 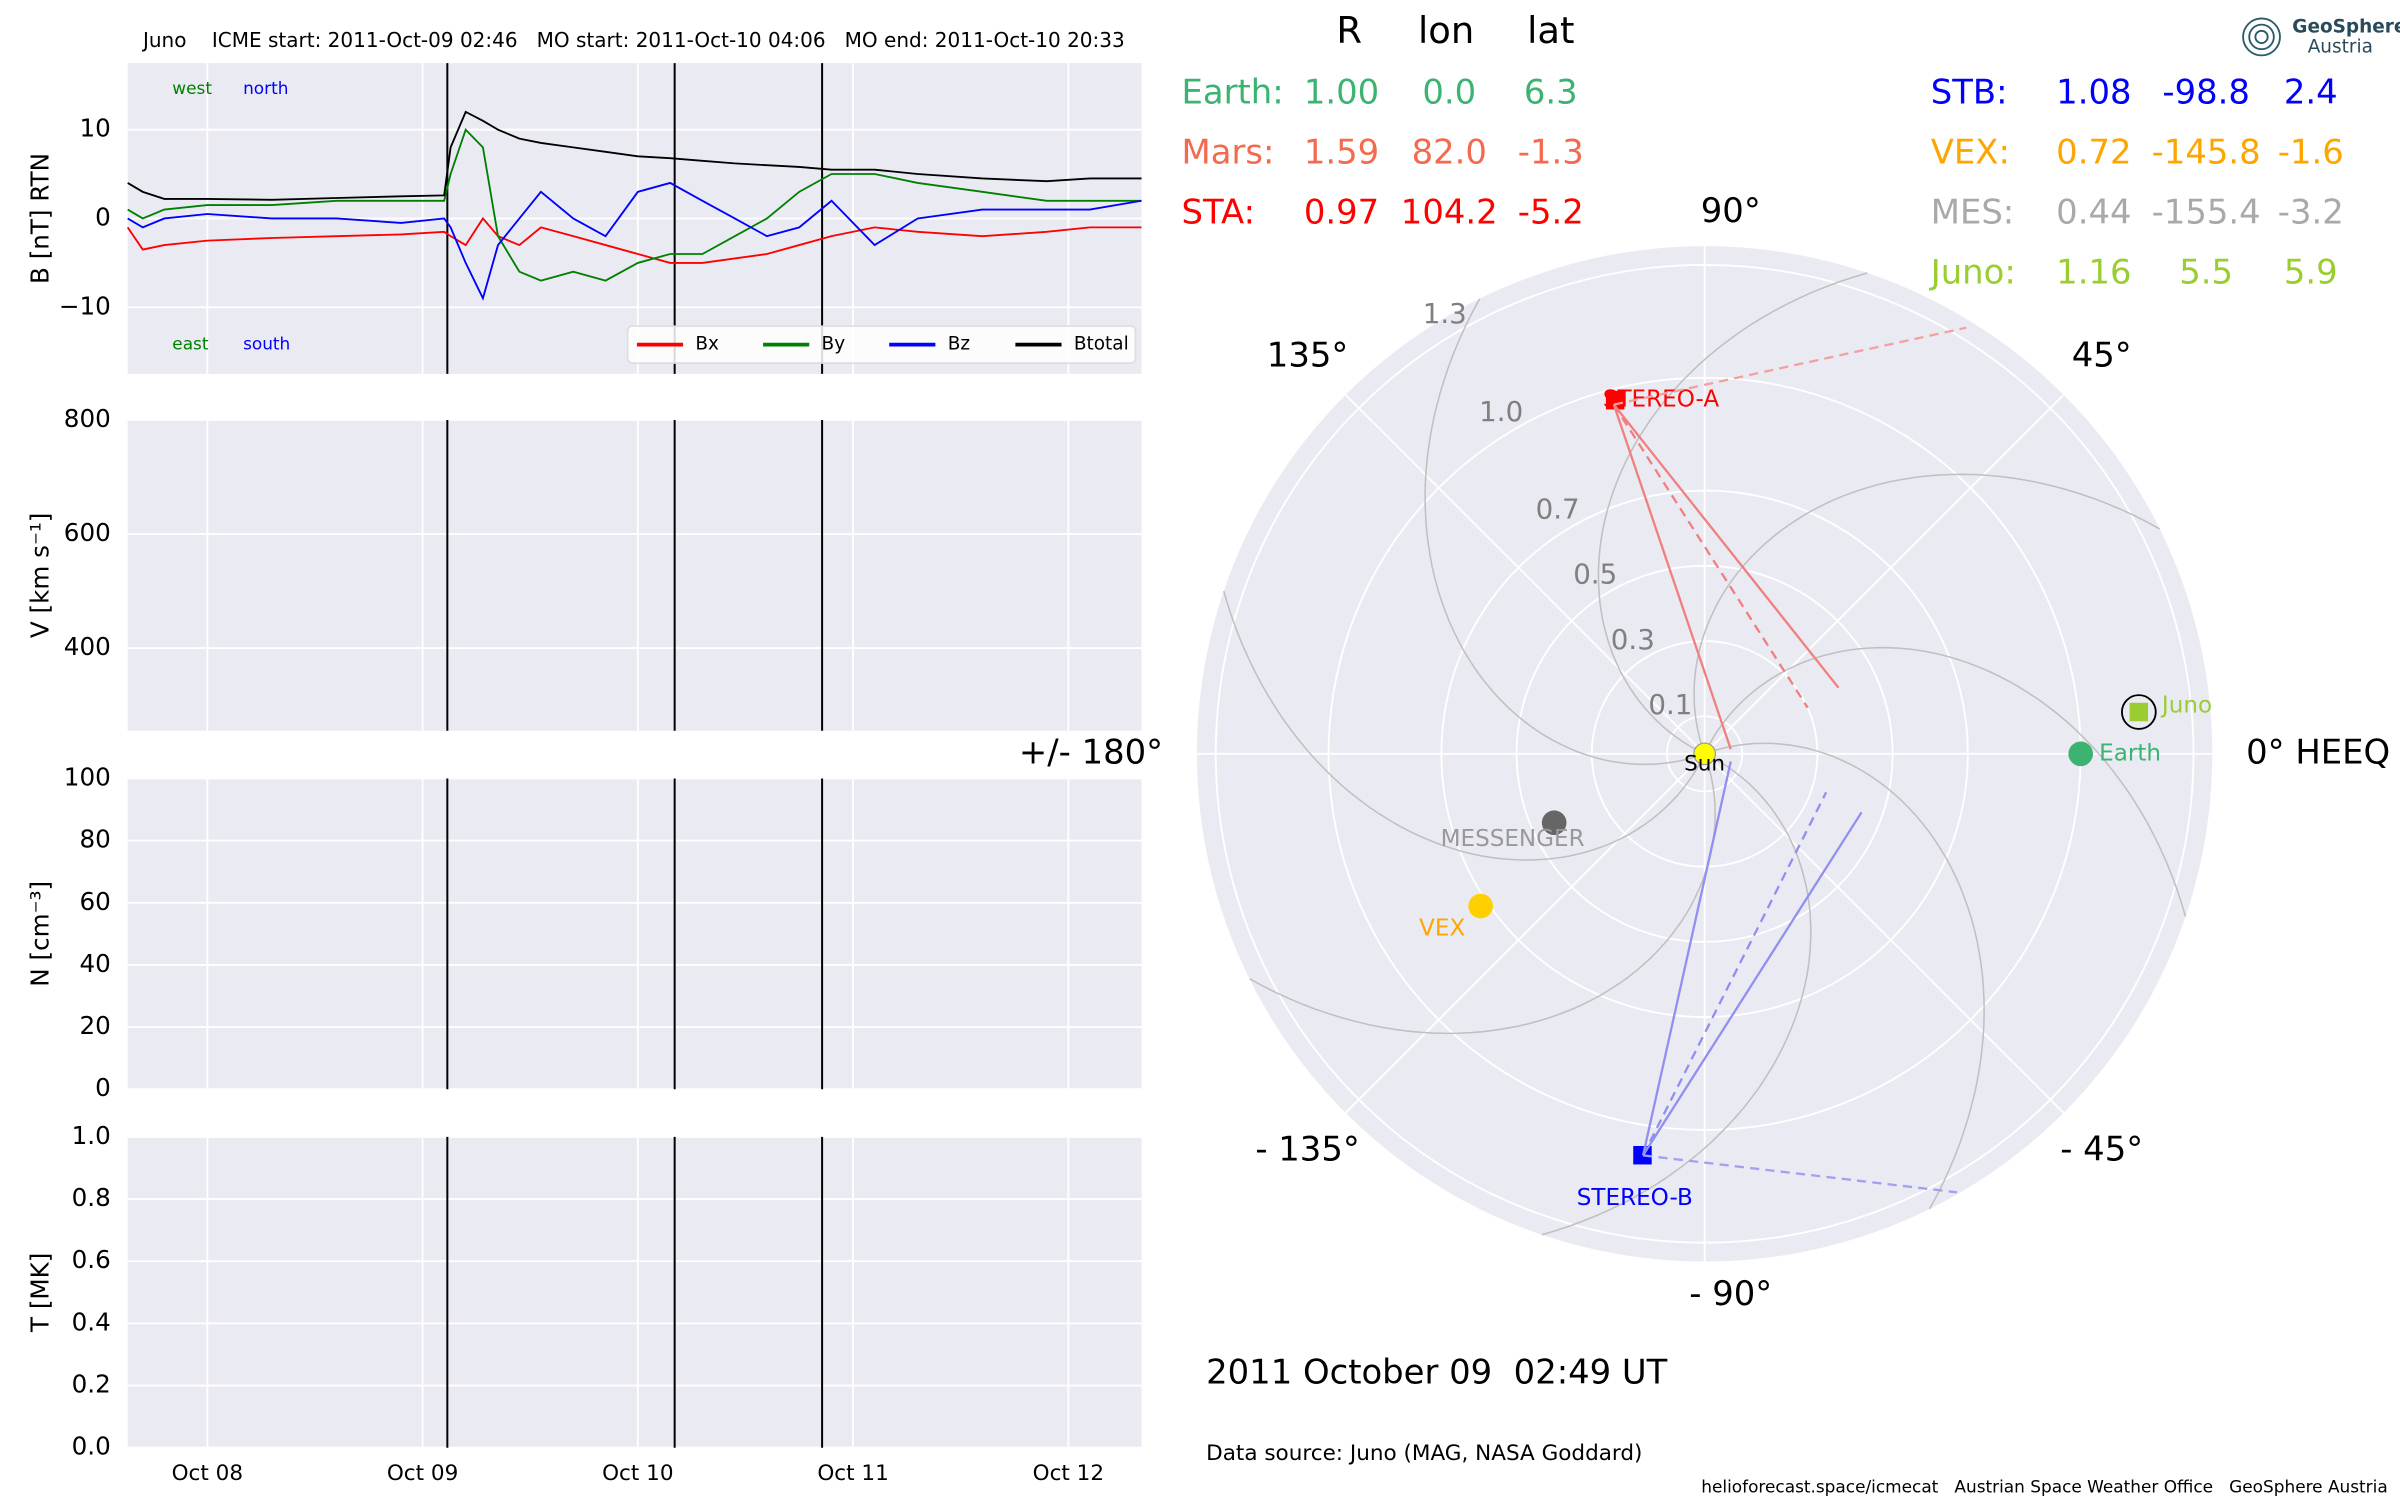 I want to click on hi-lines, so click(x=1789, y=760).